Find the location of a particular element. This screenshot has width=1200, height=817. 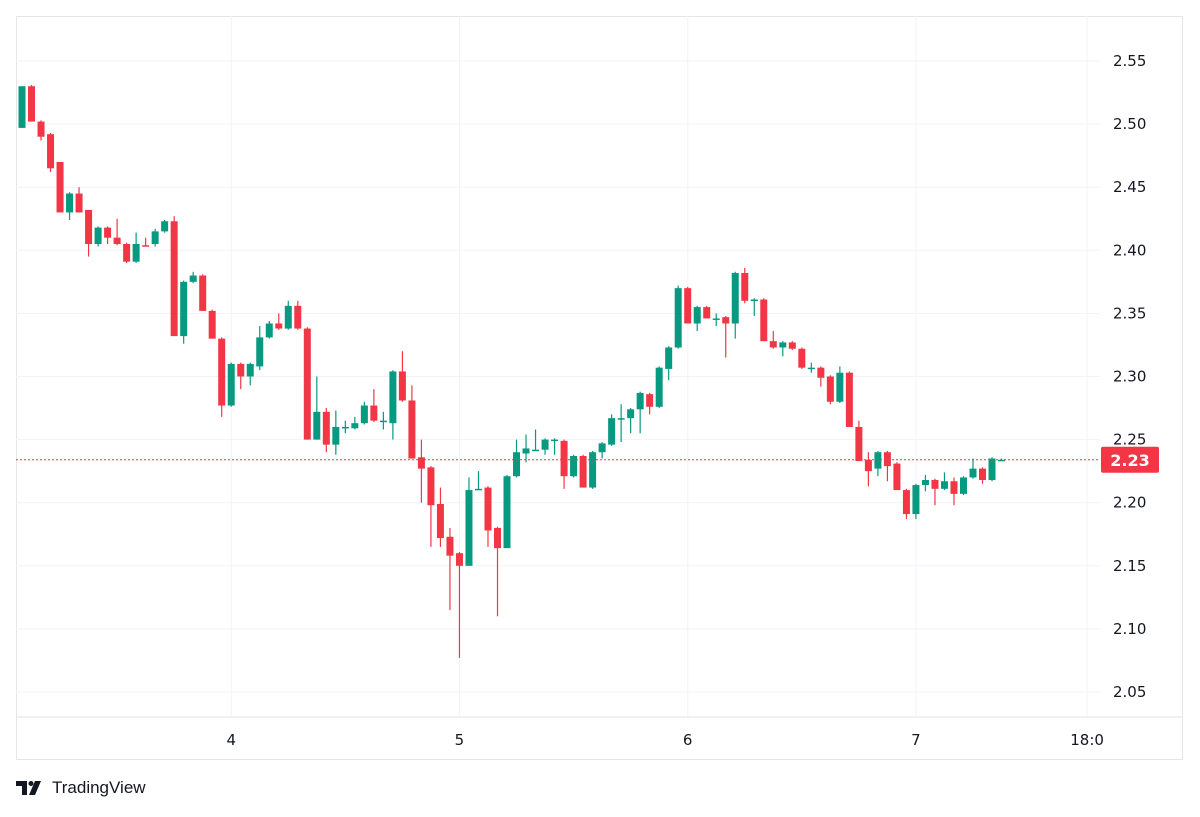

time-tick-label: 6 is located at coordinates (688, 740).